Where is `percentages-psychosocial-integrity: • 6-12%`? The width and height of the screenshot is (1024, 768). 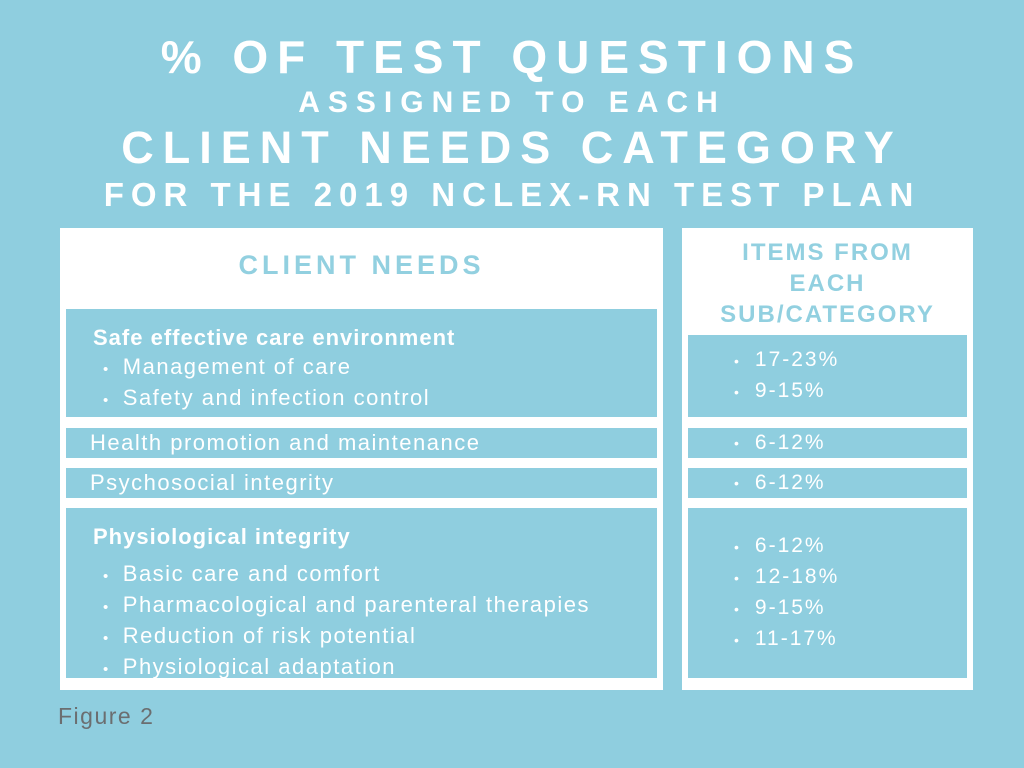 percentages-psychosocial-integrity: • 6-12% is located at coordinates (827, 483).